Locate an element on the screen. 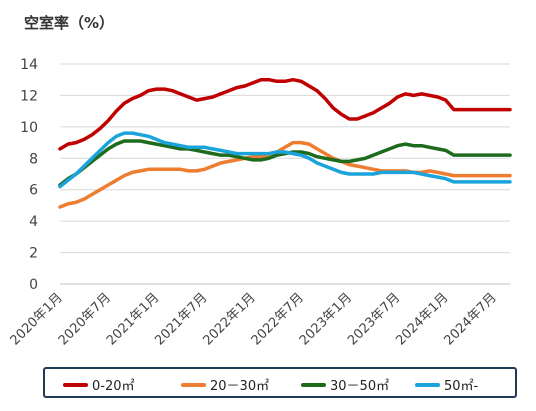  legend-item-20-30: 20－30㎡ is located at coordinates (225, 384).